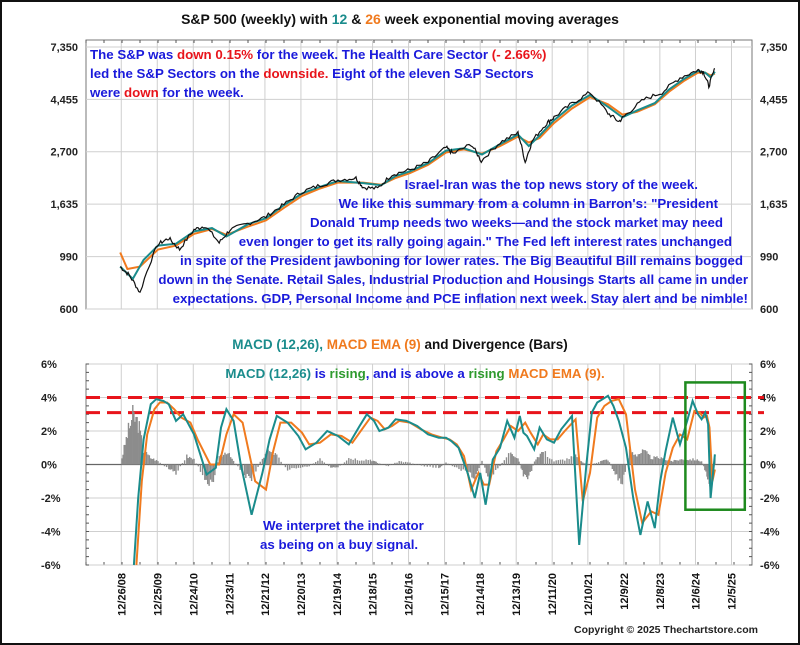 This screenshot has width=800, height=645. I want to click on macd-title-macd: MACD (12,26), so click(276, 344).